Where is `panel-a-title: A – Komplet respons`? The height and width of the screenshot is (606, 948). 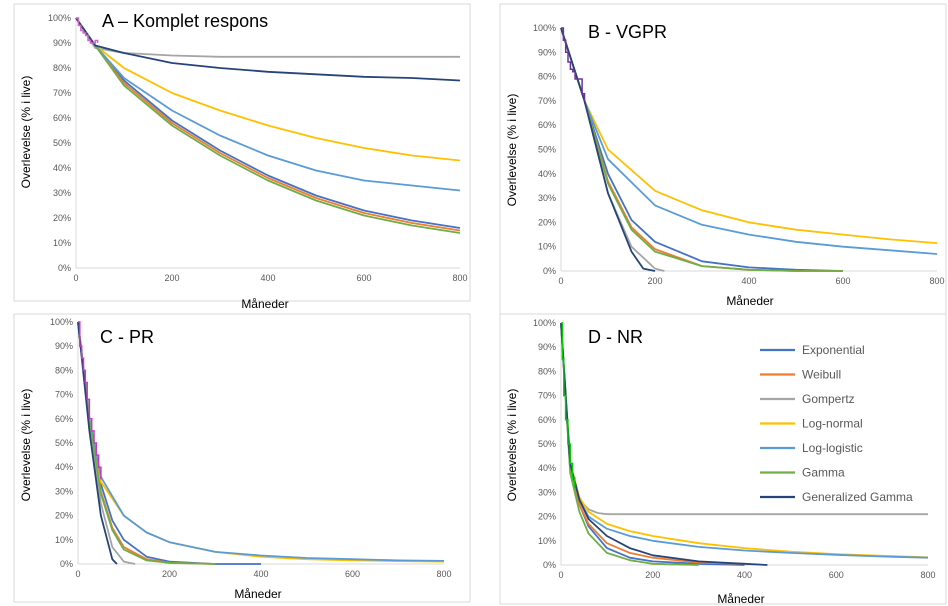 panel-a-title: A – Komplet respons is located at coordinates (185, 21).